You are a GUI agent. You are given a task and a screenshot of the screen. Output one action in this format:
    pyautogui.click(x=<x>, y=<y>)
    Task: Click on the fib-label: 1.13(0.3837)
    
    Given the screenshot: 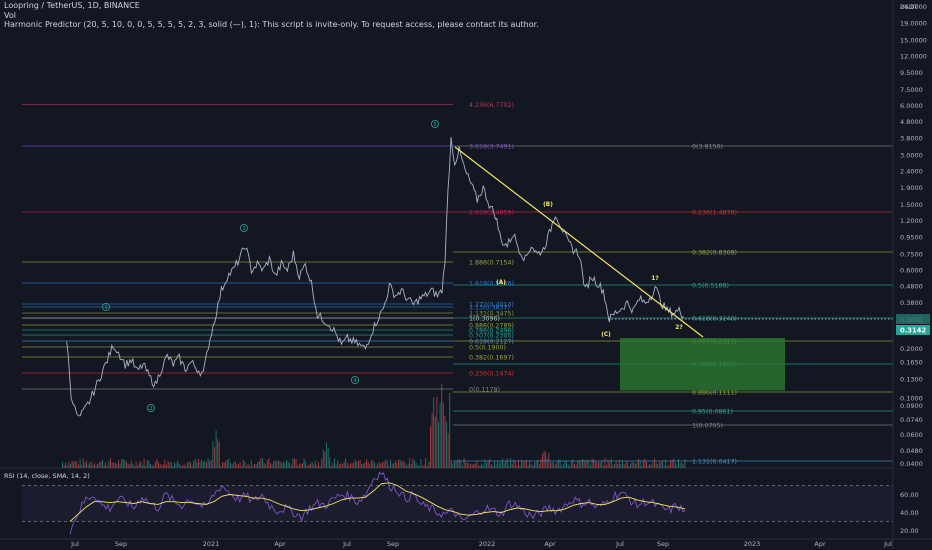 What is the action you would take?
    pyautogui.click(x=489, y=308)
    